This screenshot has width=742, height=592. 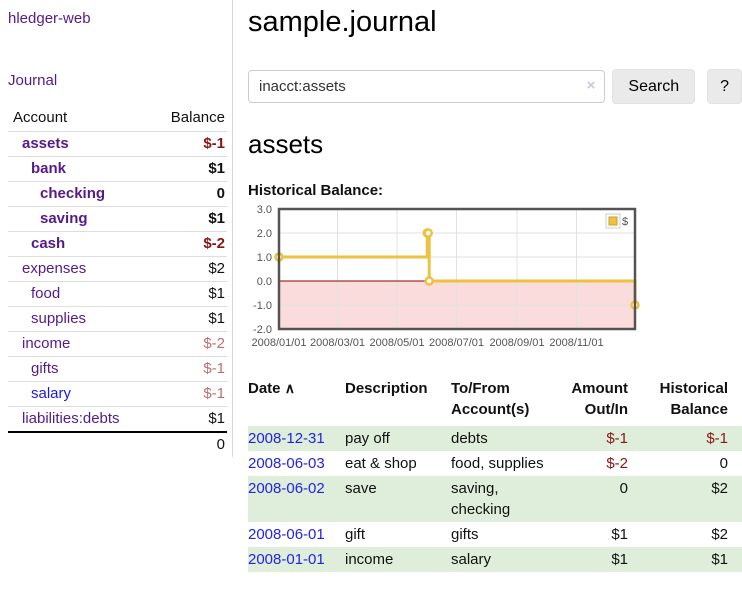 I want to click on account-row: bank $1, so click(x=117, y=169).